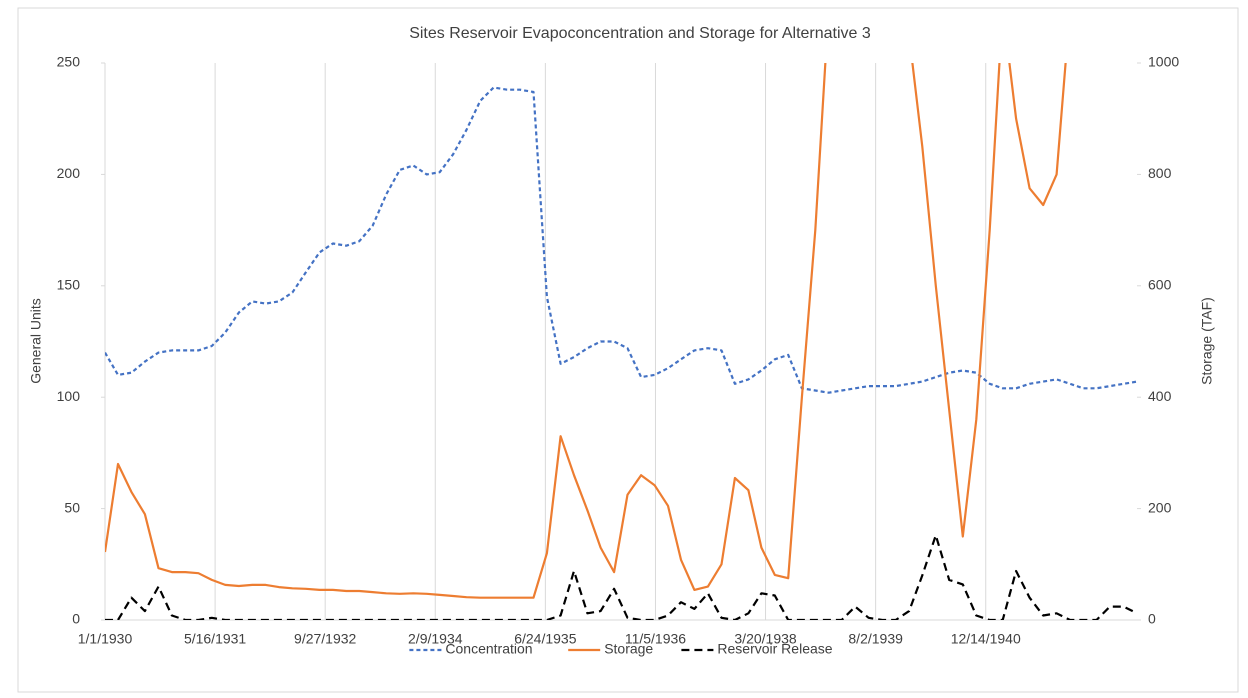 This screenshot has width=1248, height=698. I want to click on x-tick-label: 8/2/1939, so click(875, 639).